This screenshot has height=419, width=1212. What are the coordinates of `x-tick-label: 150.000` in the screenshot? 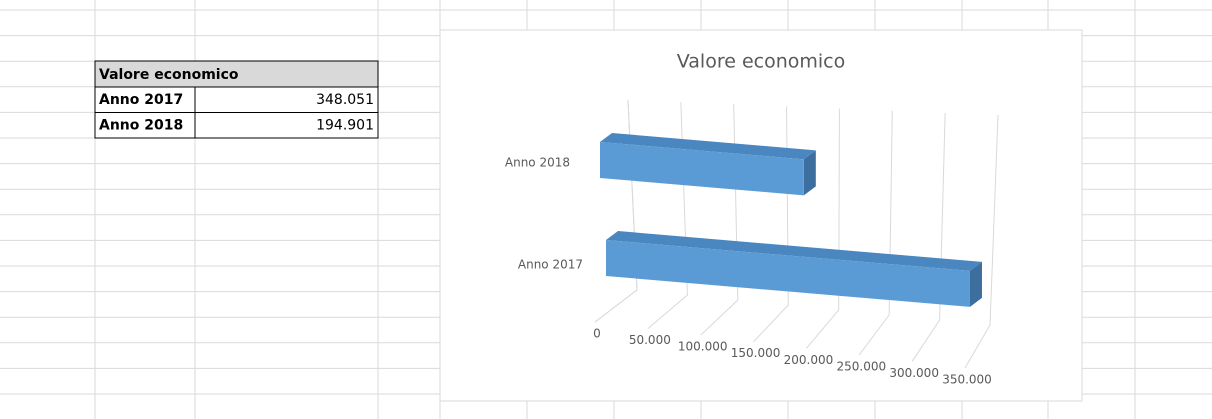 It's located at (756, 353).